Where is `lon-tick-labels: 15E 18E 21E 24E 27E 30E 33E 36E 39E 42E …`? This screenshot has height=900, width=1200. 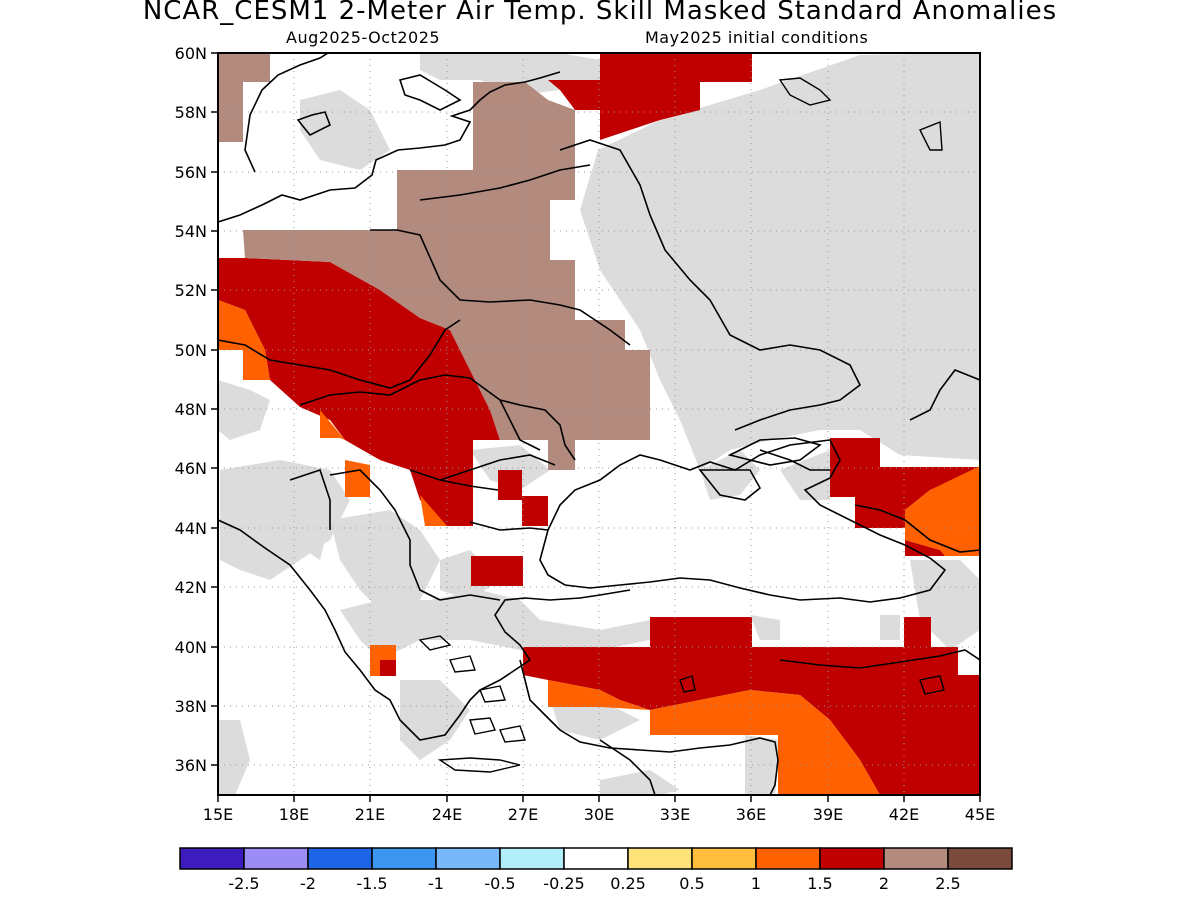
lon-tick-labels: 15E 18E 21E 24E 27E 30E 33E 36E 39E 42E … is located at coordinates (599, 814).